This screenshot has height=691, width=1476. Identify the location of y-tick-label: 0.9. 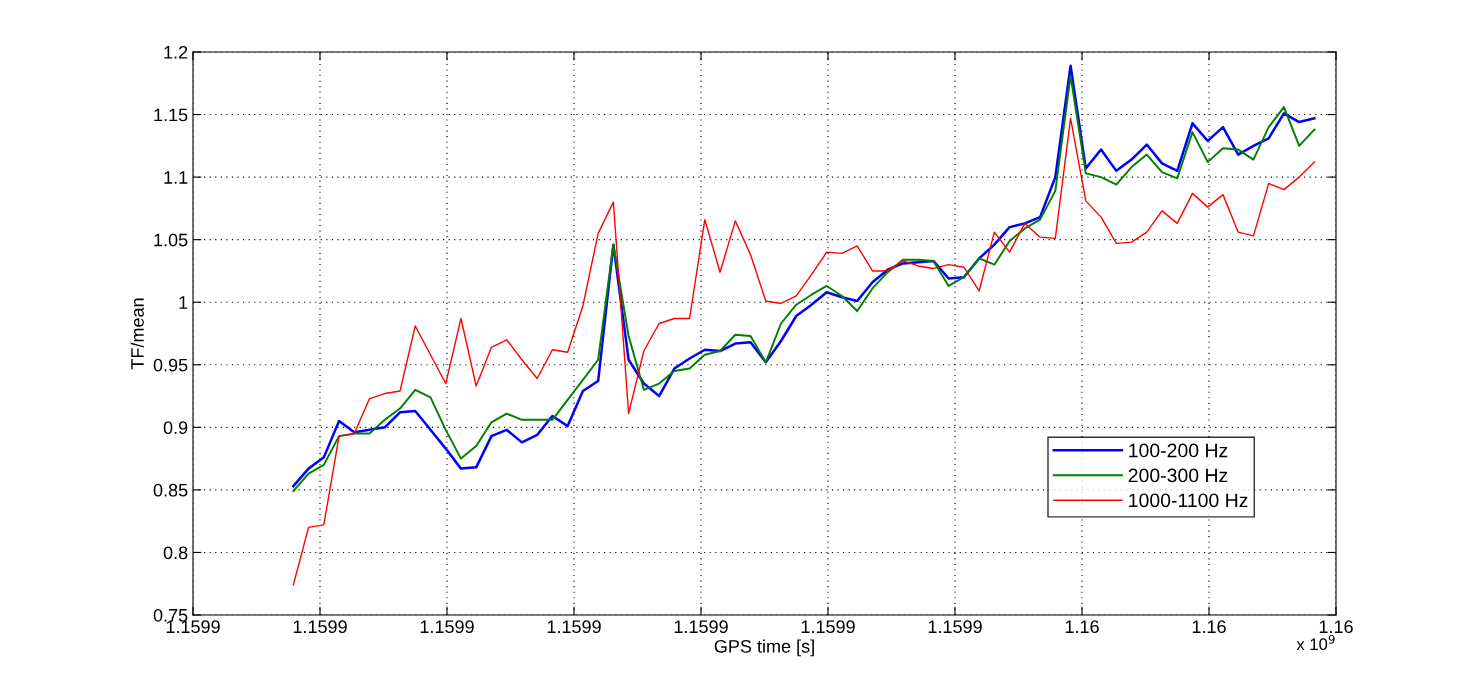
(175, 428).